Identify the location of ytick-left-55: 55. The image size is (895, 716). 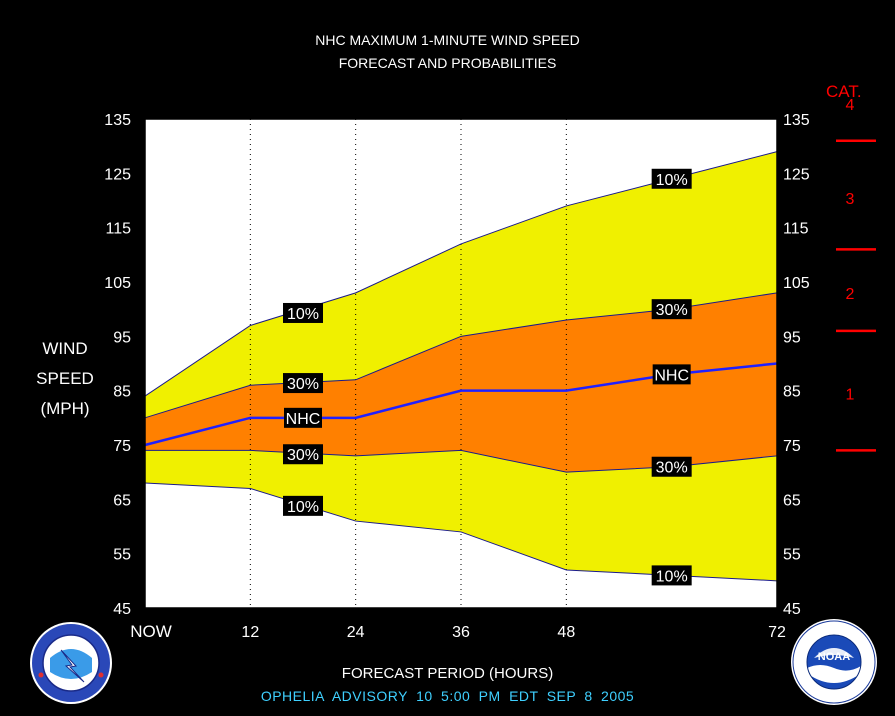
(122, 555).